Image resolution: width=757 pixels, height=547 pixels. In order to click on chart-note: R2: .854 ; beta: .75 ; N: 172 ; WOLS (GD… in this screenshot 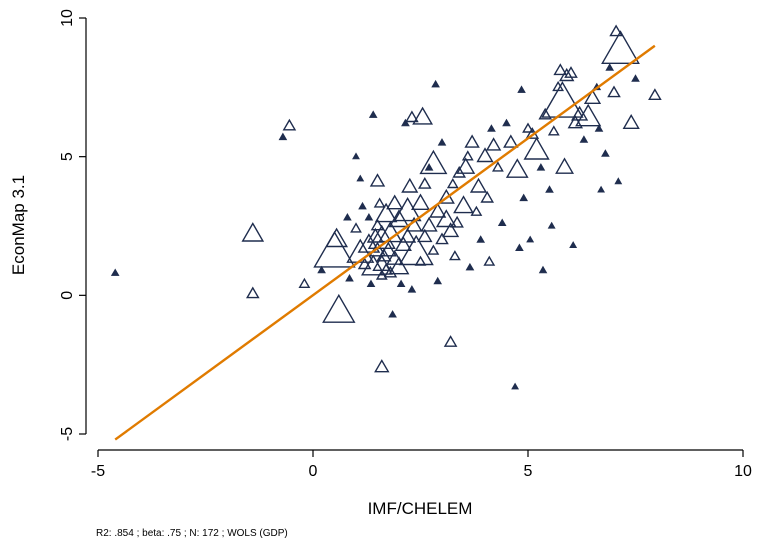, I will do `click(192, 533)`.